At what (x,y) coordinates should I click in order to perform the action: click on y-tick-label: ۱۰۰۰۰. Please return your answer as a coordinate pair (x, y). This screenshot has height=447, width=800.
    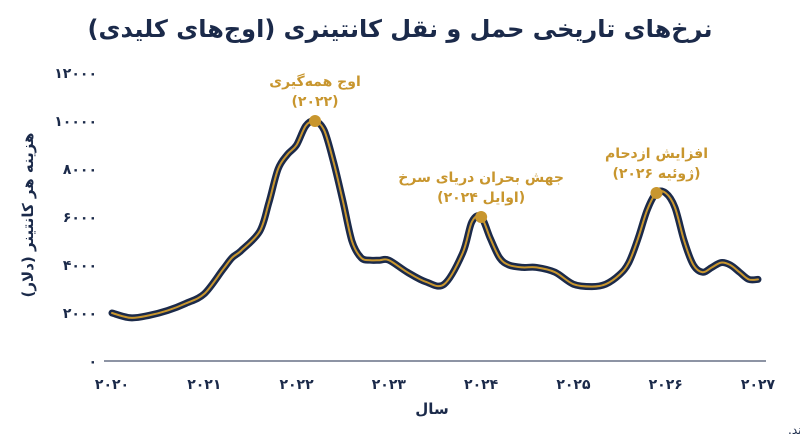
    Looking at the image, I should click on (75, 122).